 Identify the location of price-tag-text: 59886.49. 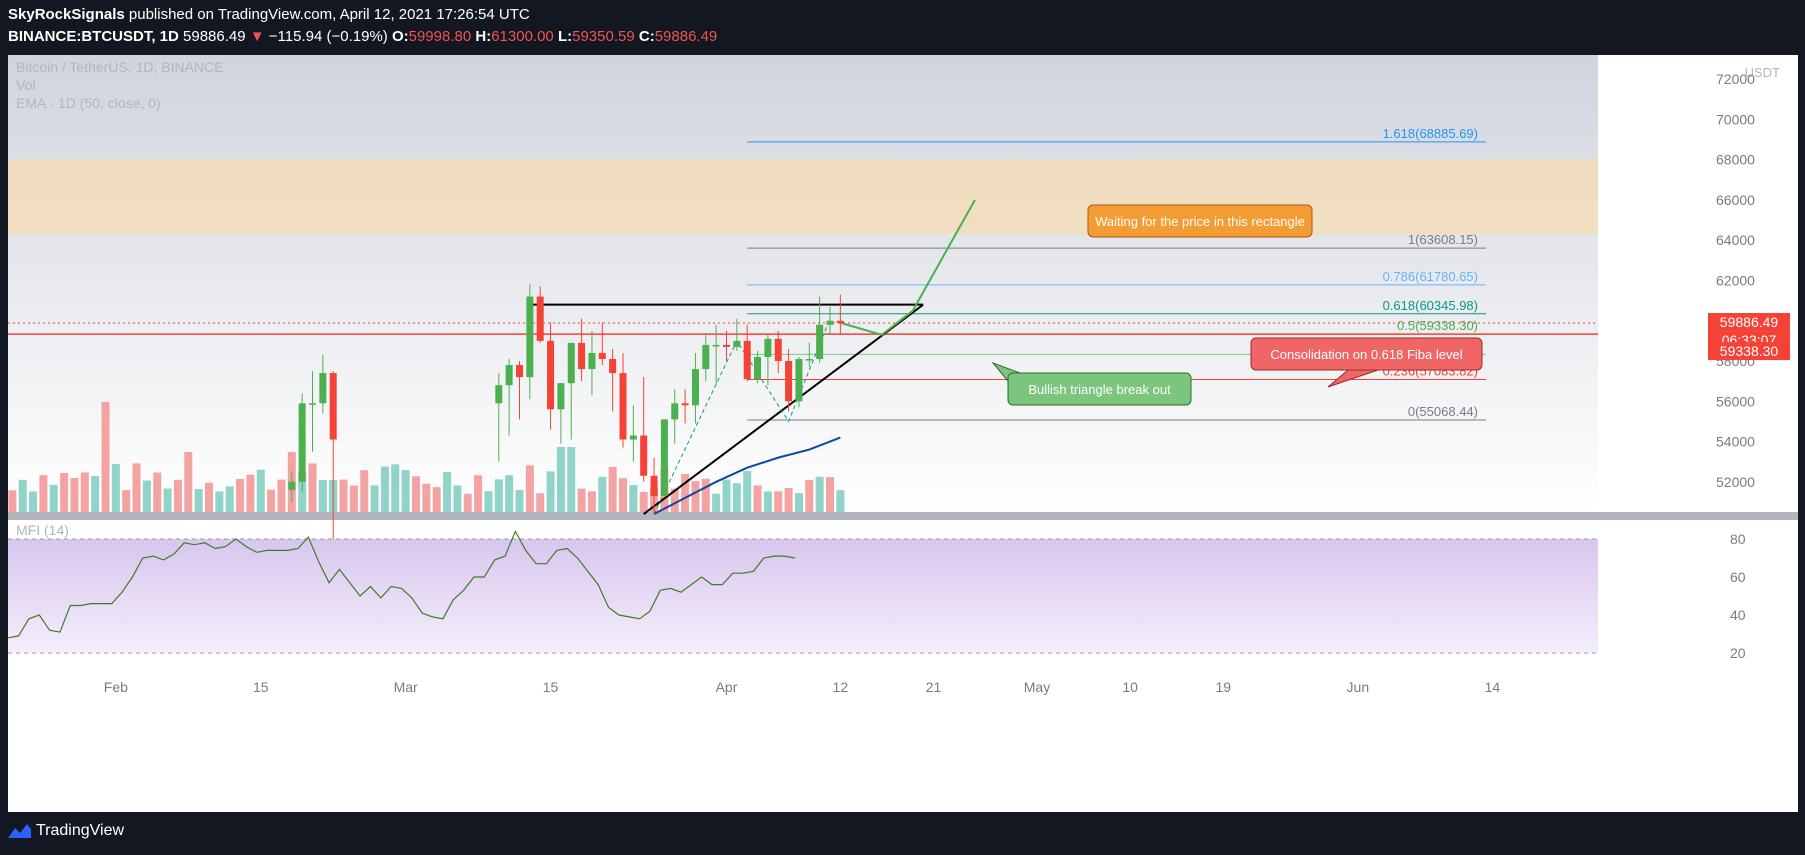
(1749, 322).